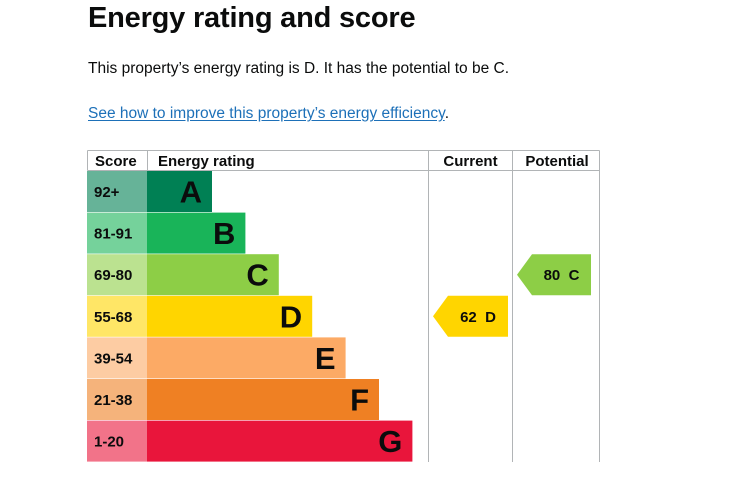 This screenshot has width=736, height=483. I want to click on score-range-b: 81-91, so click(113, 234).